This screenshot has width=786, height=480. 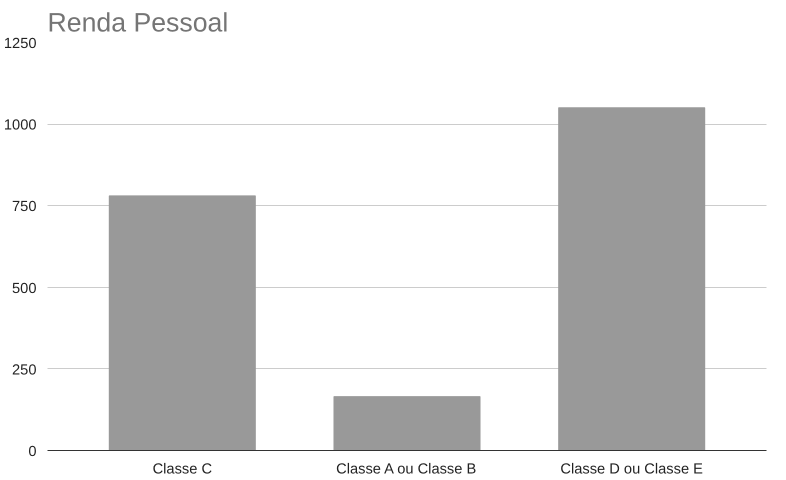 I want to click on y-tick-label: 750, so click(x=24, y=207).